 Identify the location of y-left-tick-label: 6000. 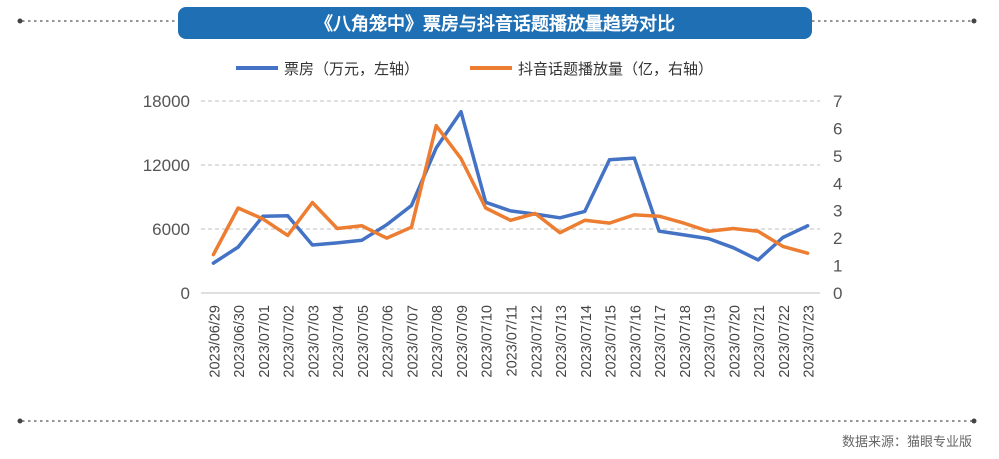
(171, 229).